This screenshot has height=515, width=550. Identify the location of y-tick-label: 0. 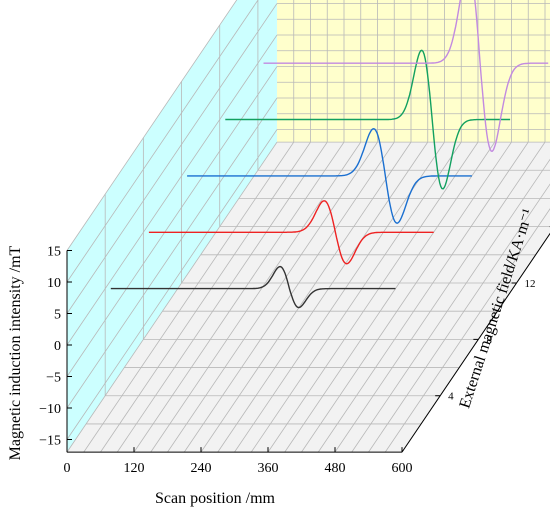
(57, 346).